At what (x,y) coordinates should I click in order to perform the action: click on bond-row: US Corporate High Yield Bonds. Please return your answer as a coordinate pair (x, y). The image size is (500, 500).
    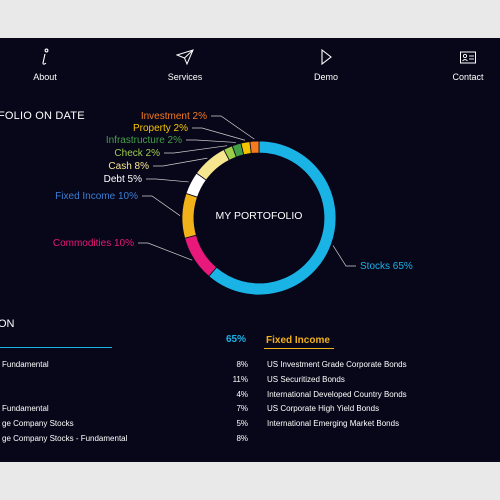
    Looking at the image, I should click on (323, 408).